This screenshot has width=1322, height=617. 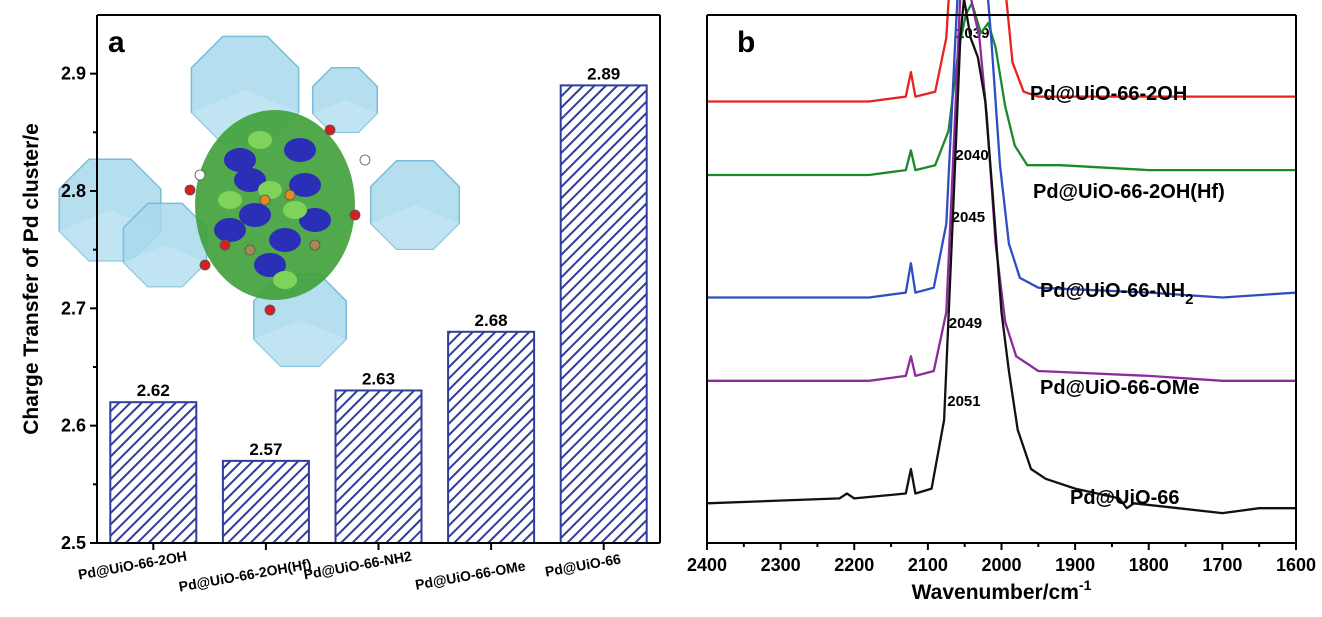 I want to click on bar-pd-uio-66-2oh, so click(x=153, y=473).